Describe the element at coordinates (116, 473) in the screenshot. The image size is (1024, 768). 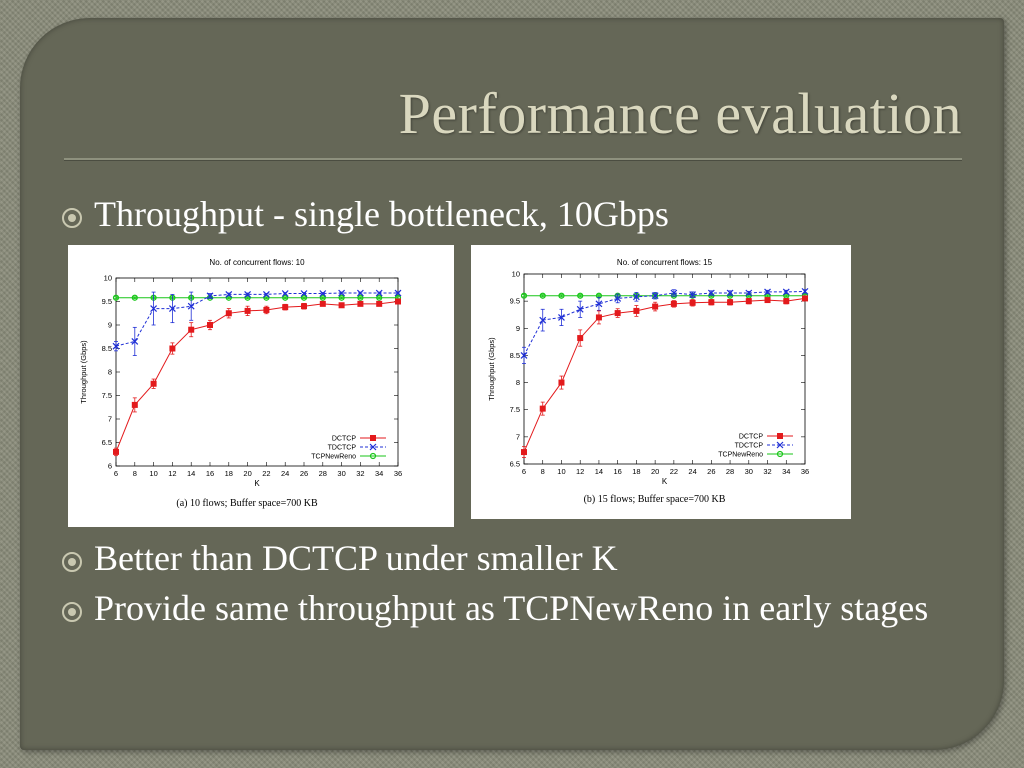
I see `chart1-xtick-label: 6` at that location.